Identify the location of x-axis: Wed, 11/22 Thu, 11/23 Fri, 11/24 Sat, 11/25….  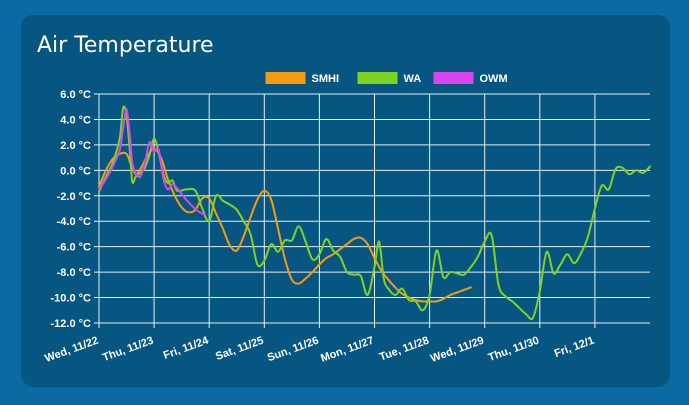
(319, 349).